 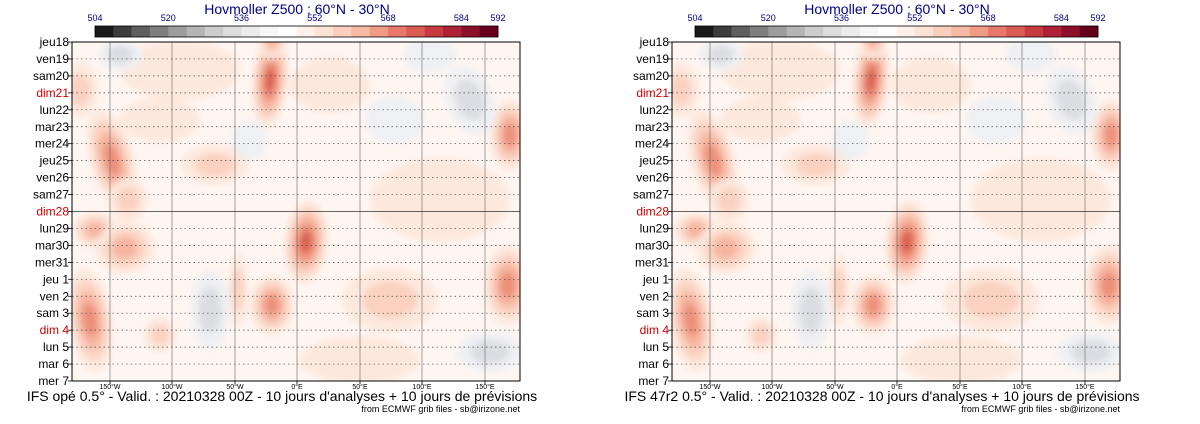 What do you see at coordinates (51, 195) in the screenshot?
I see `date-tick-label: sam27` at bounding box center [51, 195].